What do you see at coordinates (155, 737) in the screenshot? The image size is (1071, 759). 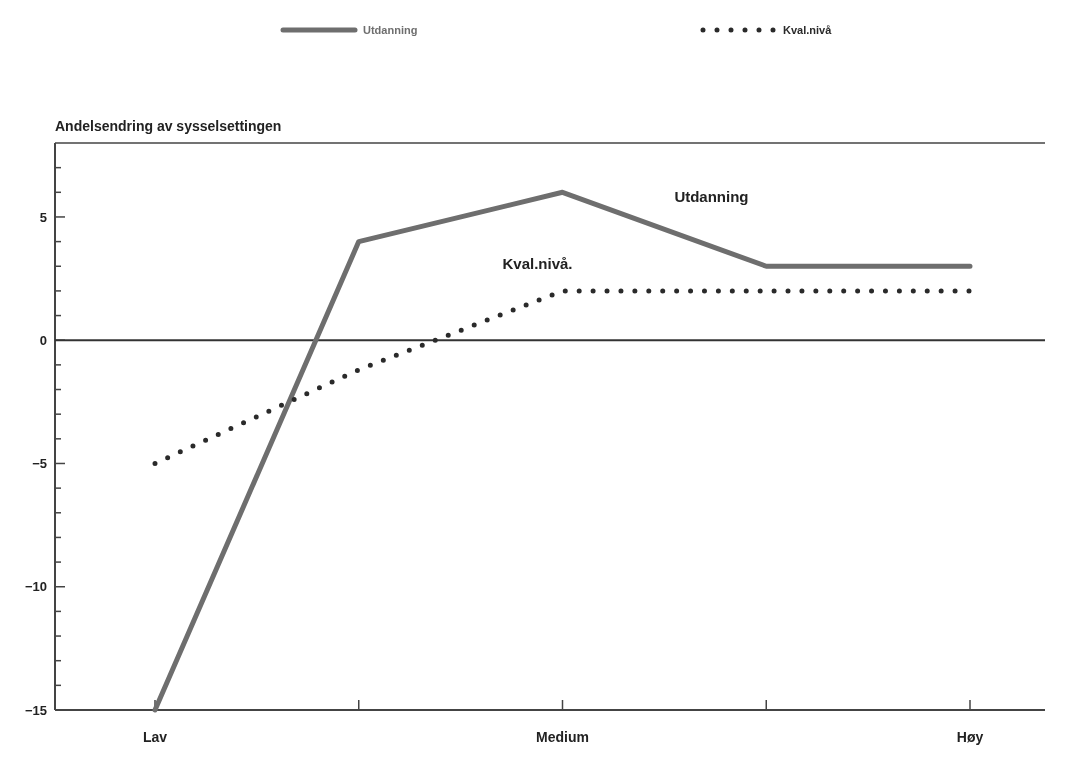 I see `x-tick-label: Lav` at bounding box center [155, 737].